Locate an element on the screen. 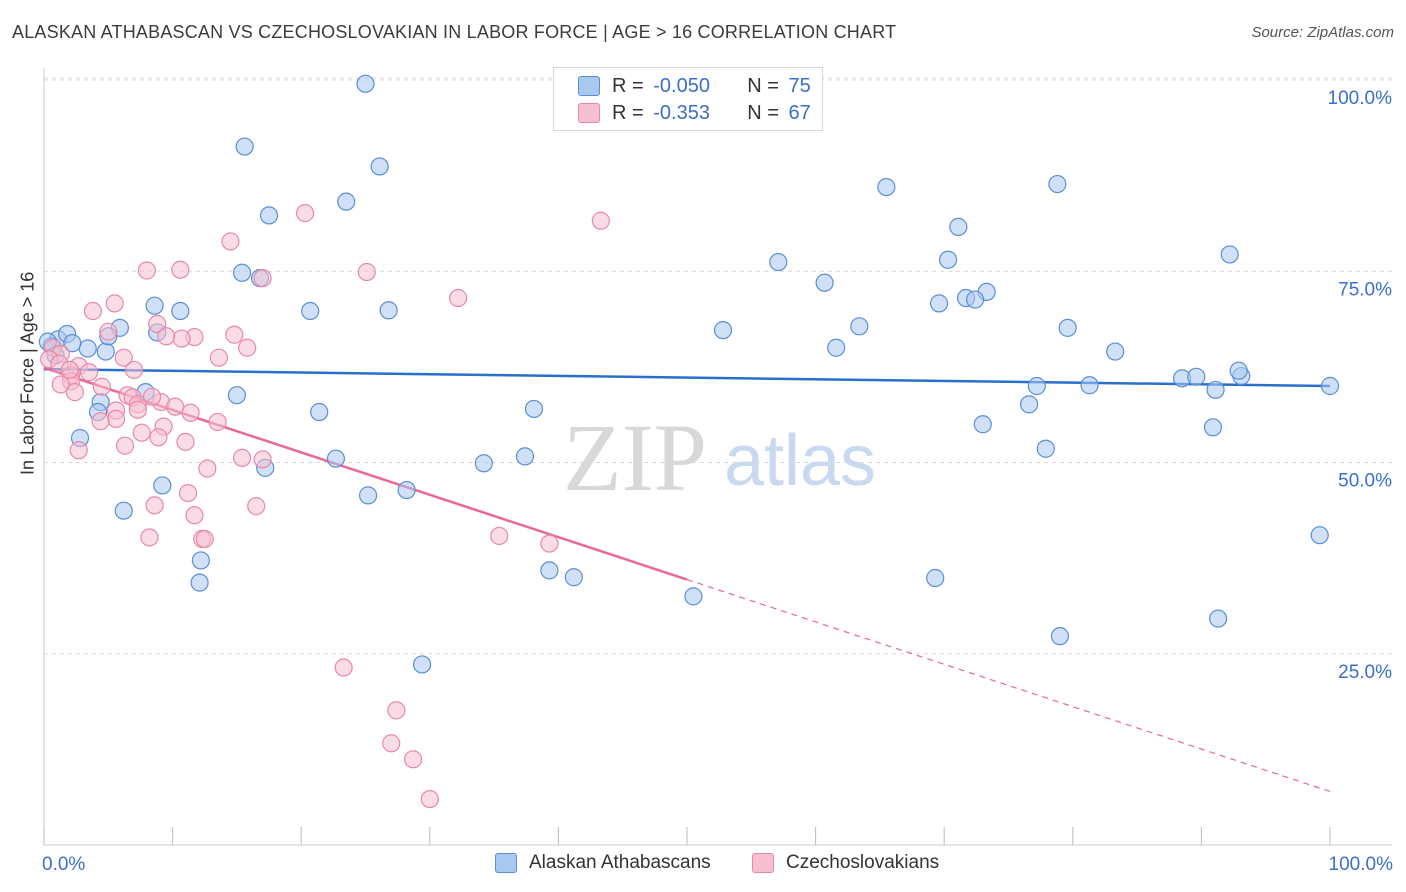 Image resolution: width=1406 pixels, height=892 pixels. watermark: ZIP atlas is located at coordinates (719, 457).